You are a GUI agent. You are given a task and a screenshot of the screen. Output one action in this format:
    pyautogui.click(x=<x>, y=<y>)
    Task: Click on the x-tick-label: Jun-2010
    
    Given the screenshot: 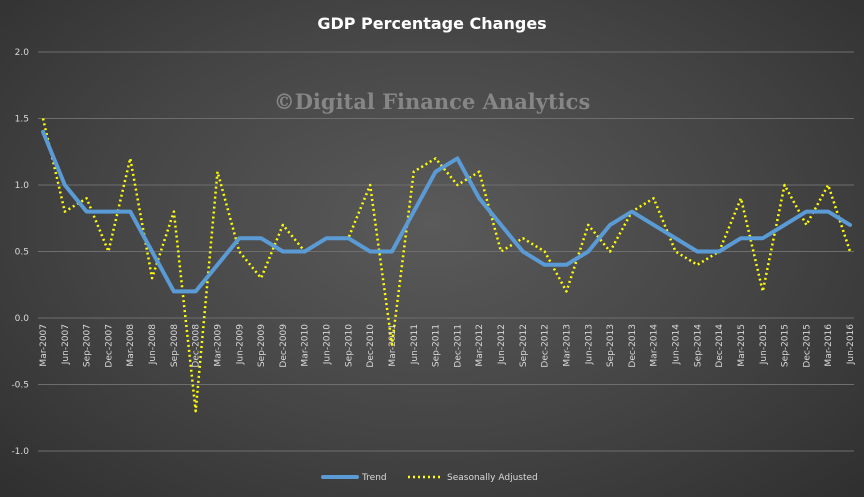 What is the action you would take?
    pyautogui.click(x=328, y=344)
    